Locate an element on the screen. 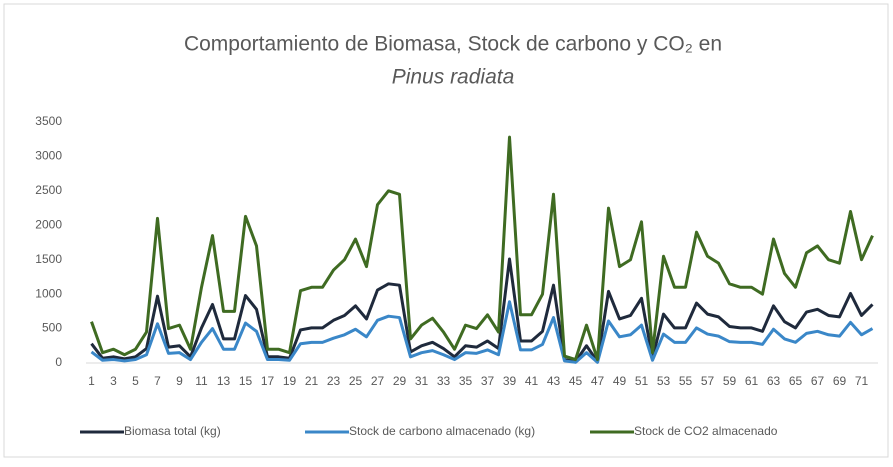 The width and height of the screenshot is (893, 467). x-tick-label: 41 is located at coordinates (532, 381).